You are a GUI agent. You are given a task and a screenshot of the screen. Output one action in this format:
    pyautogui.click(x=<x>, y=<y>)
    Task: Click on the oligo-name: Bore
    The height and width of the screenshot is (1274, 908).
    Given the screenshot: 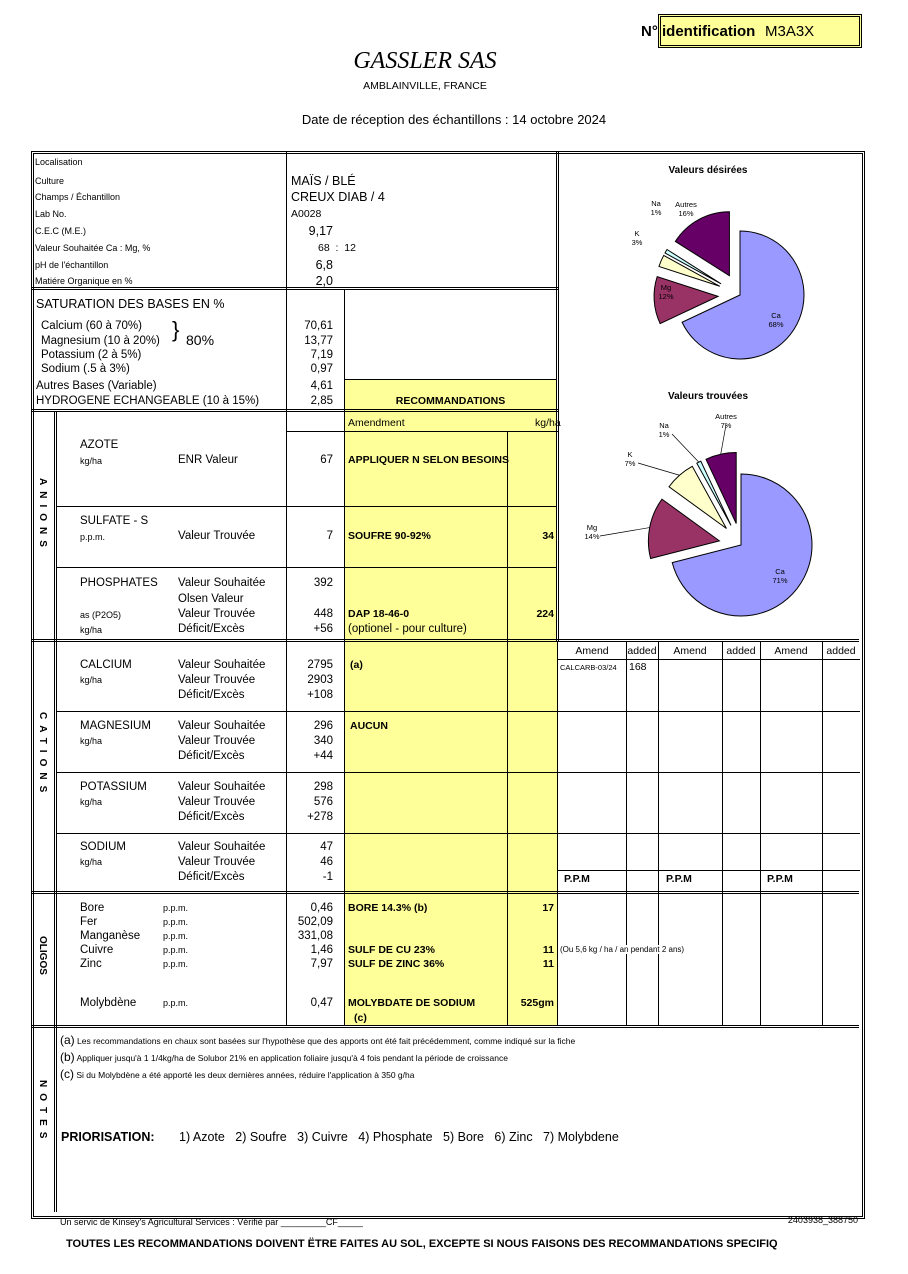 What is the action you would take?
    pyautogui.click(x=92, y=908)
    